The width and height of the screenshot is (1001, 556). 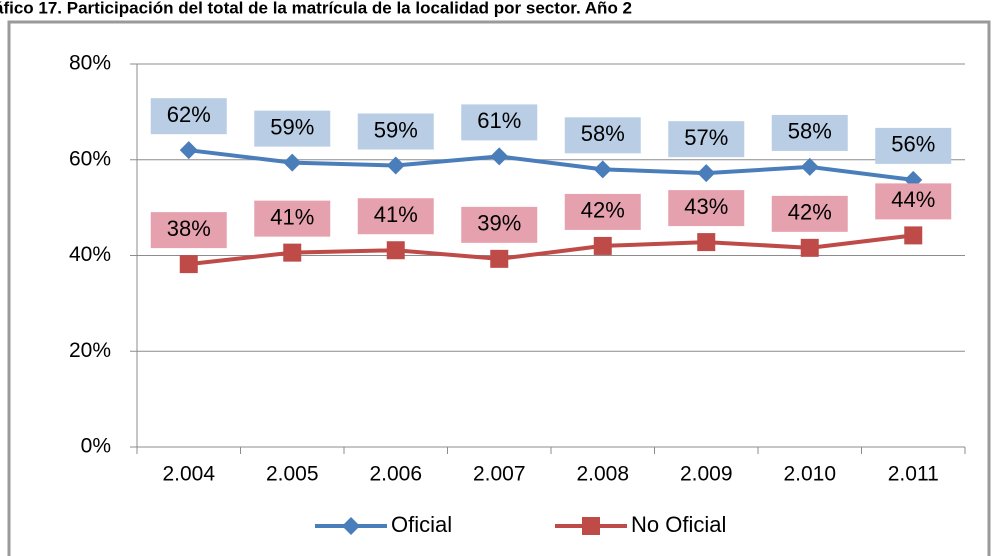 I want to click on x-tick-label: 2.005, so click(x=292, y=474).